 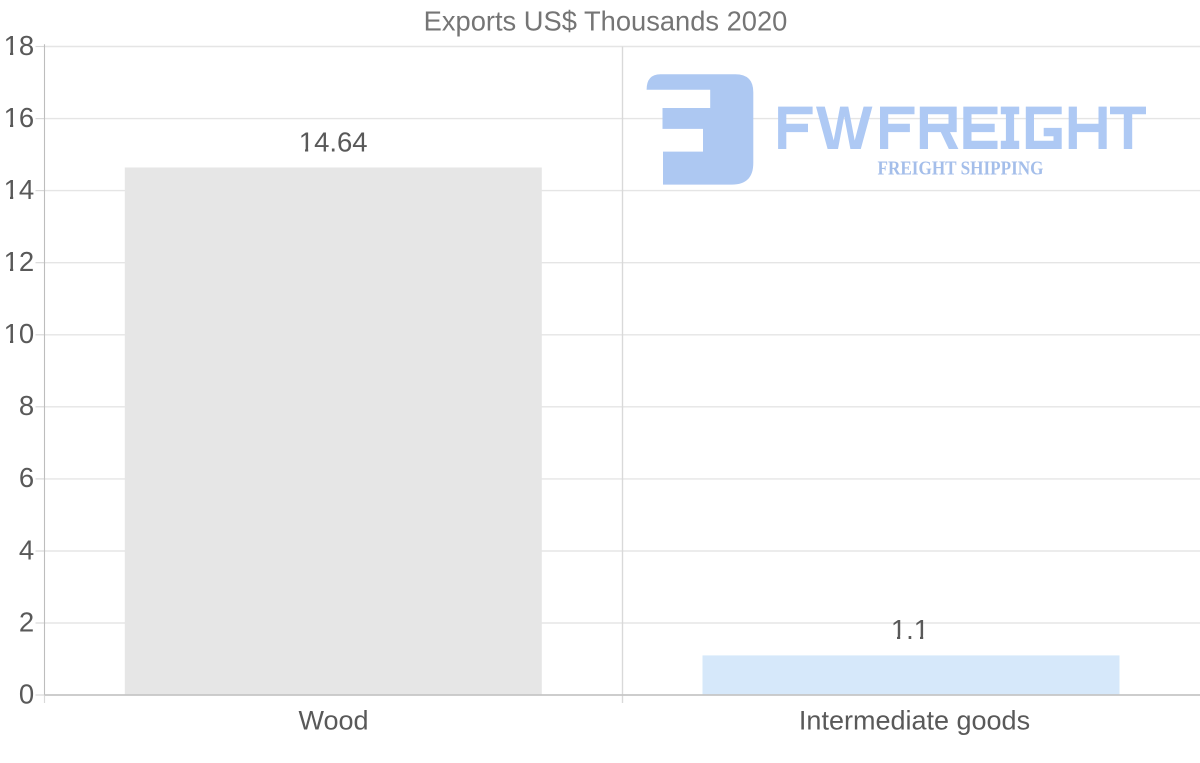 I want to click on svg-text: 4, so click(x=26, y=549).